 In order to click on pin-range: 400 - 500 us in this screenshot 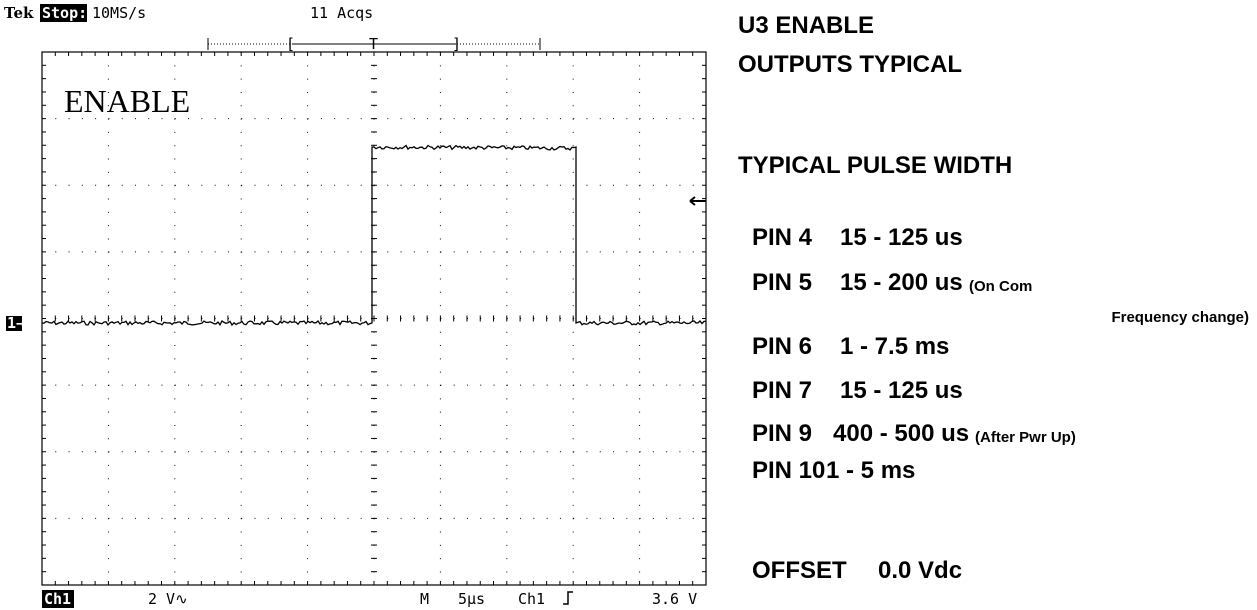, I will do `click(901, 433)`.